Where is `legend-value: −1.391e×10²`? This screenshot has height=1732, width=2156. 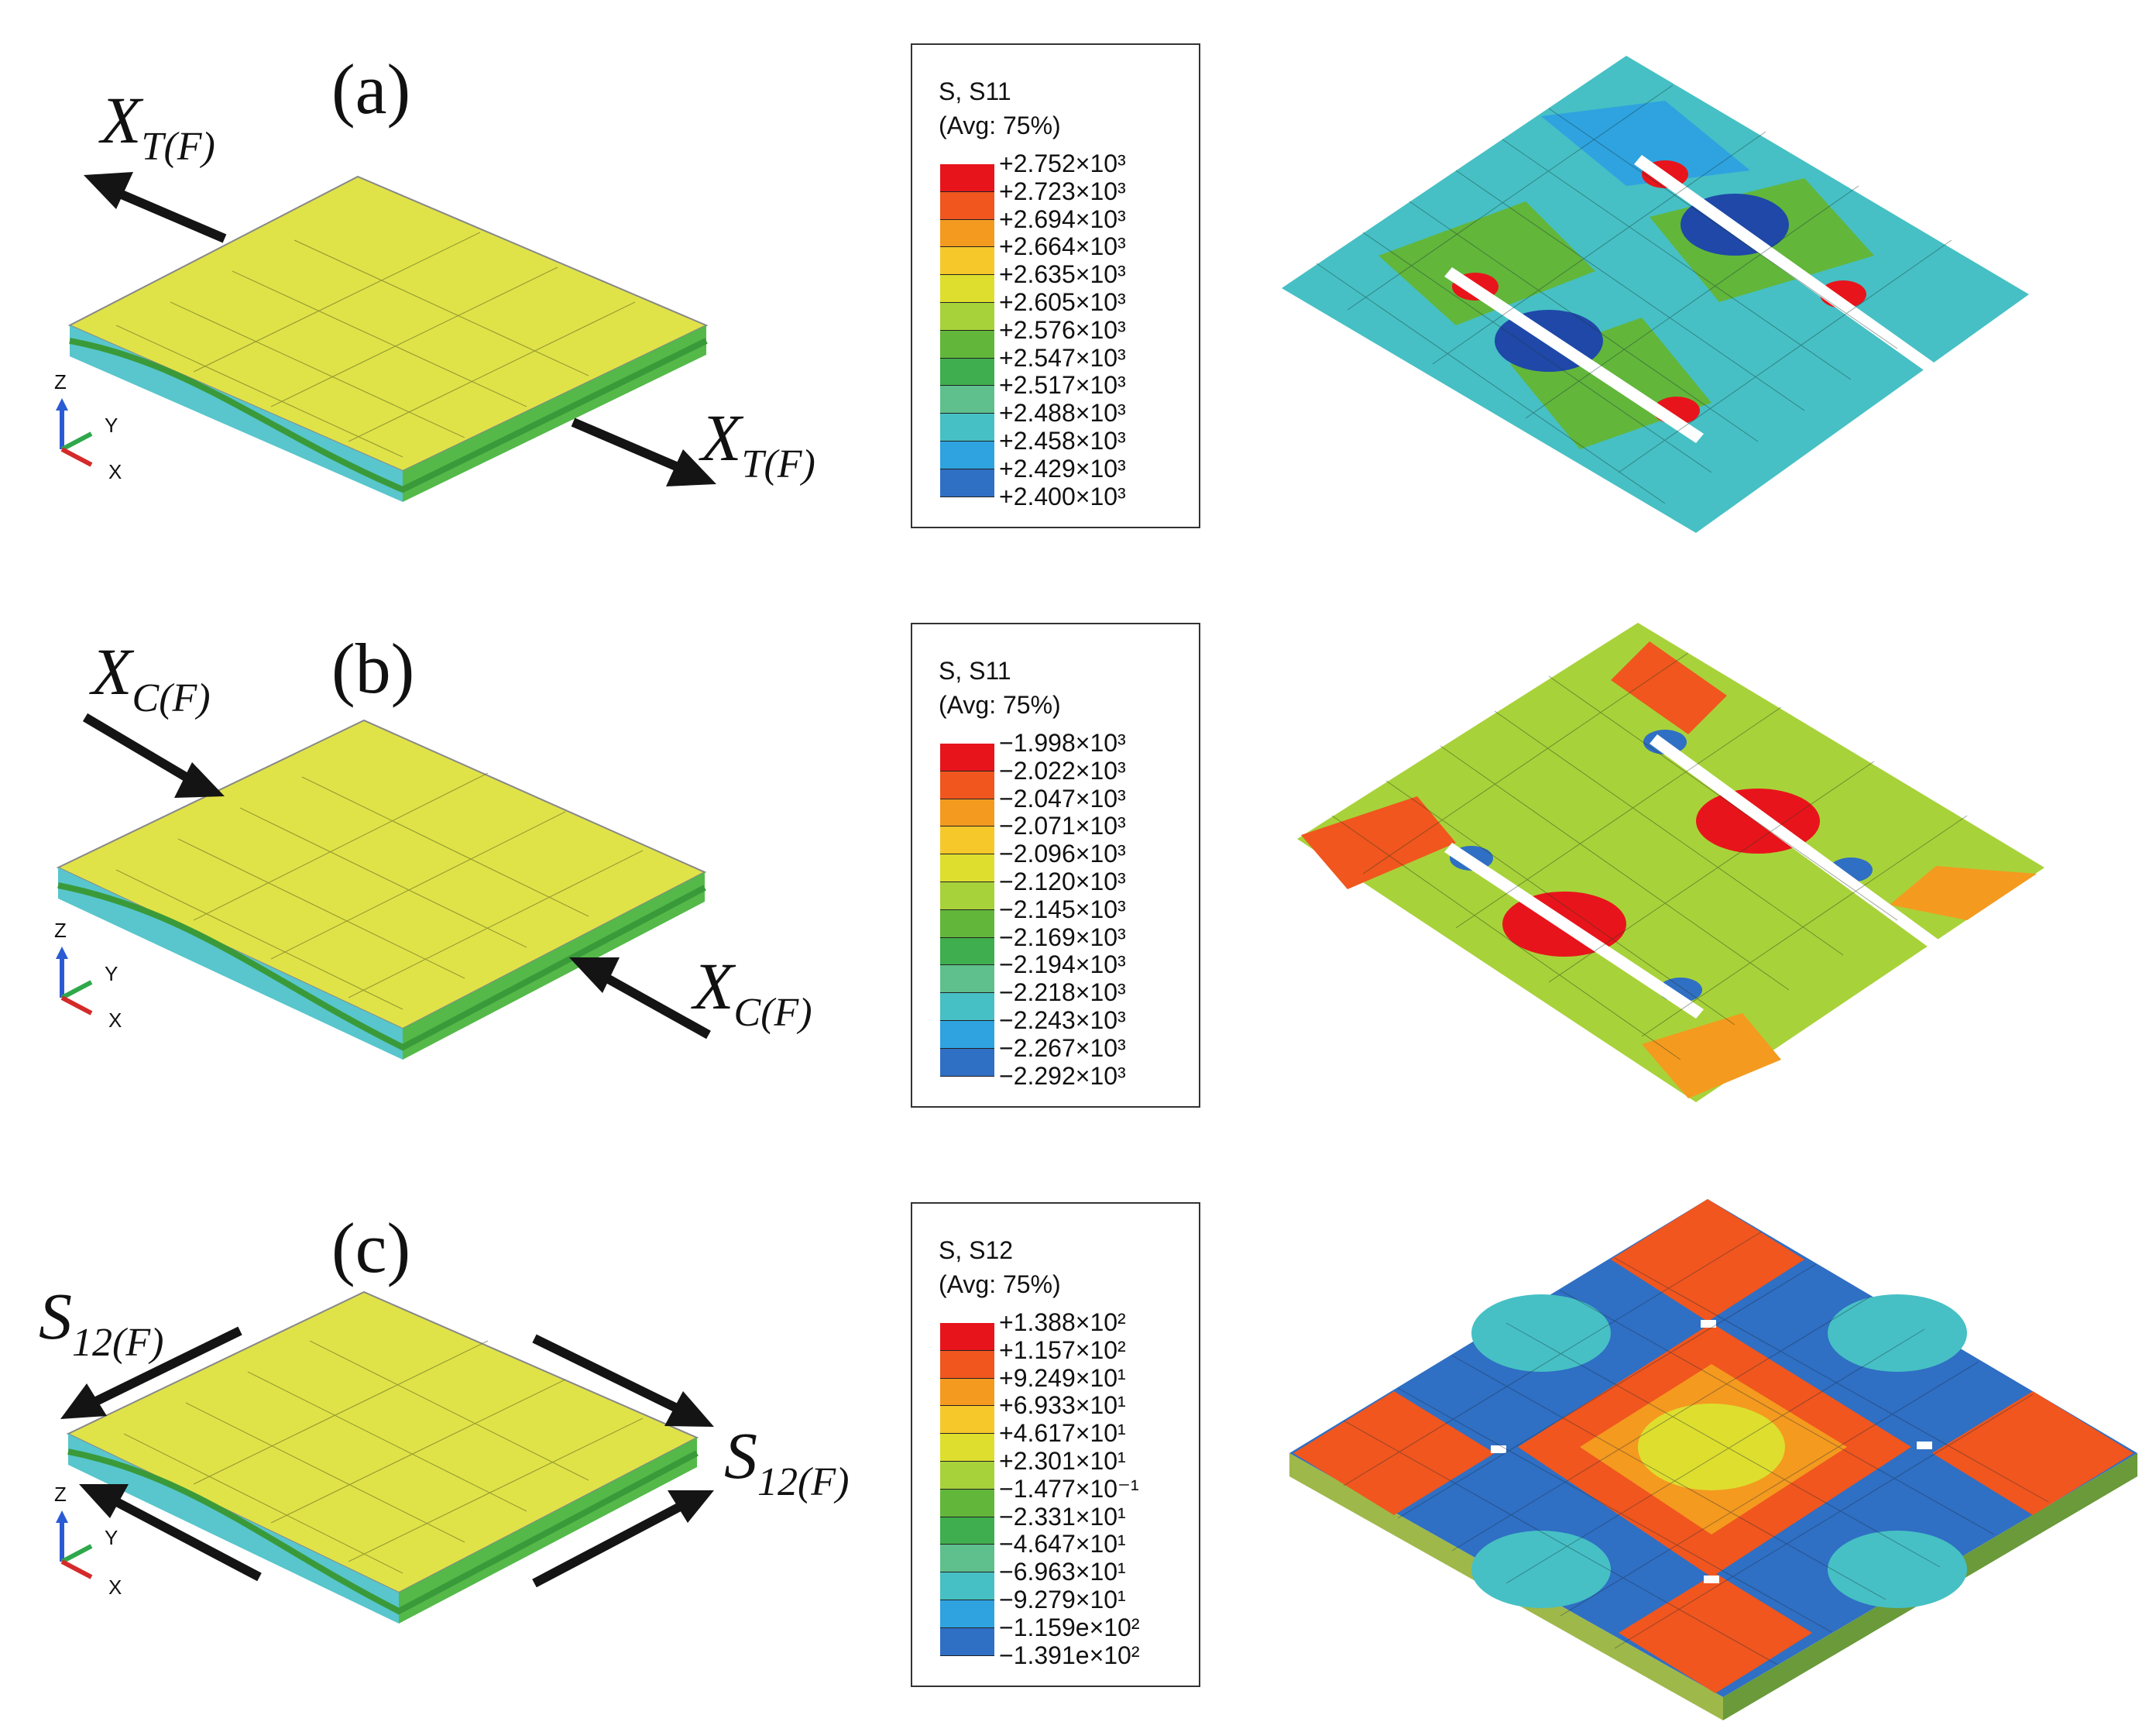
legend-value: −1.391e×10² is located at coordinates (1069, 1655).